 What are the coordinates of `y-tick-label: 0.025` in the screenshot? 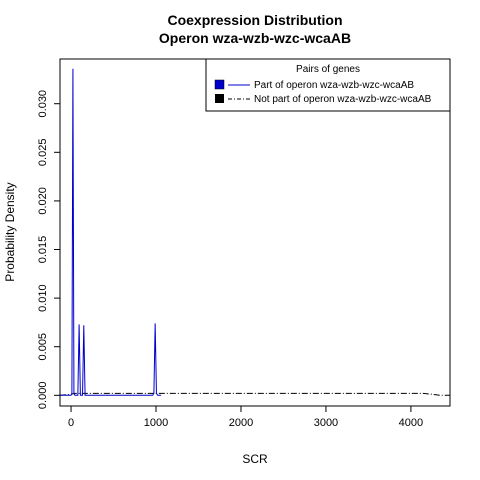 It's located at (43, 153).